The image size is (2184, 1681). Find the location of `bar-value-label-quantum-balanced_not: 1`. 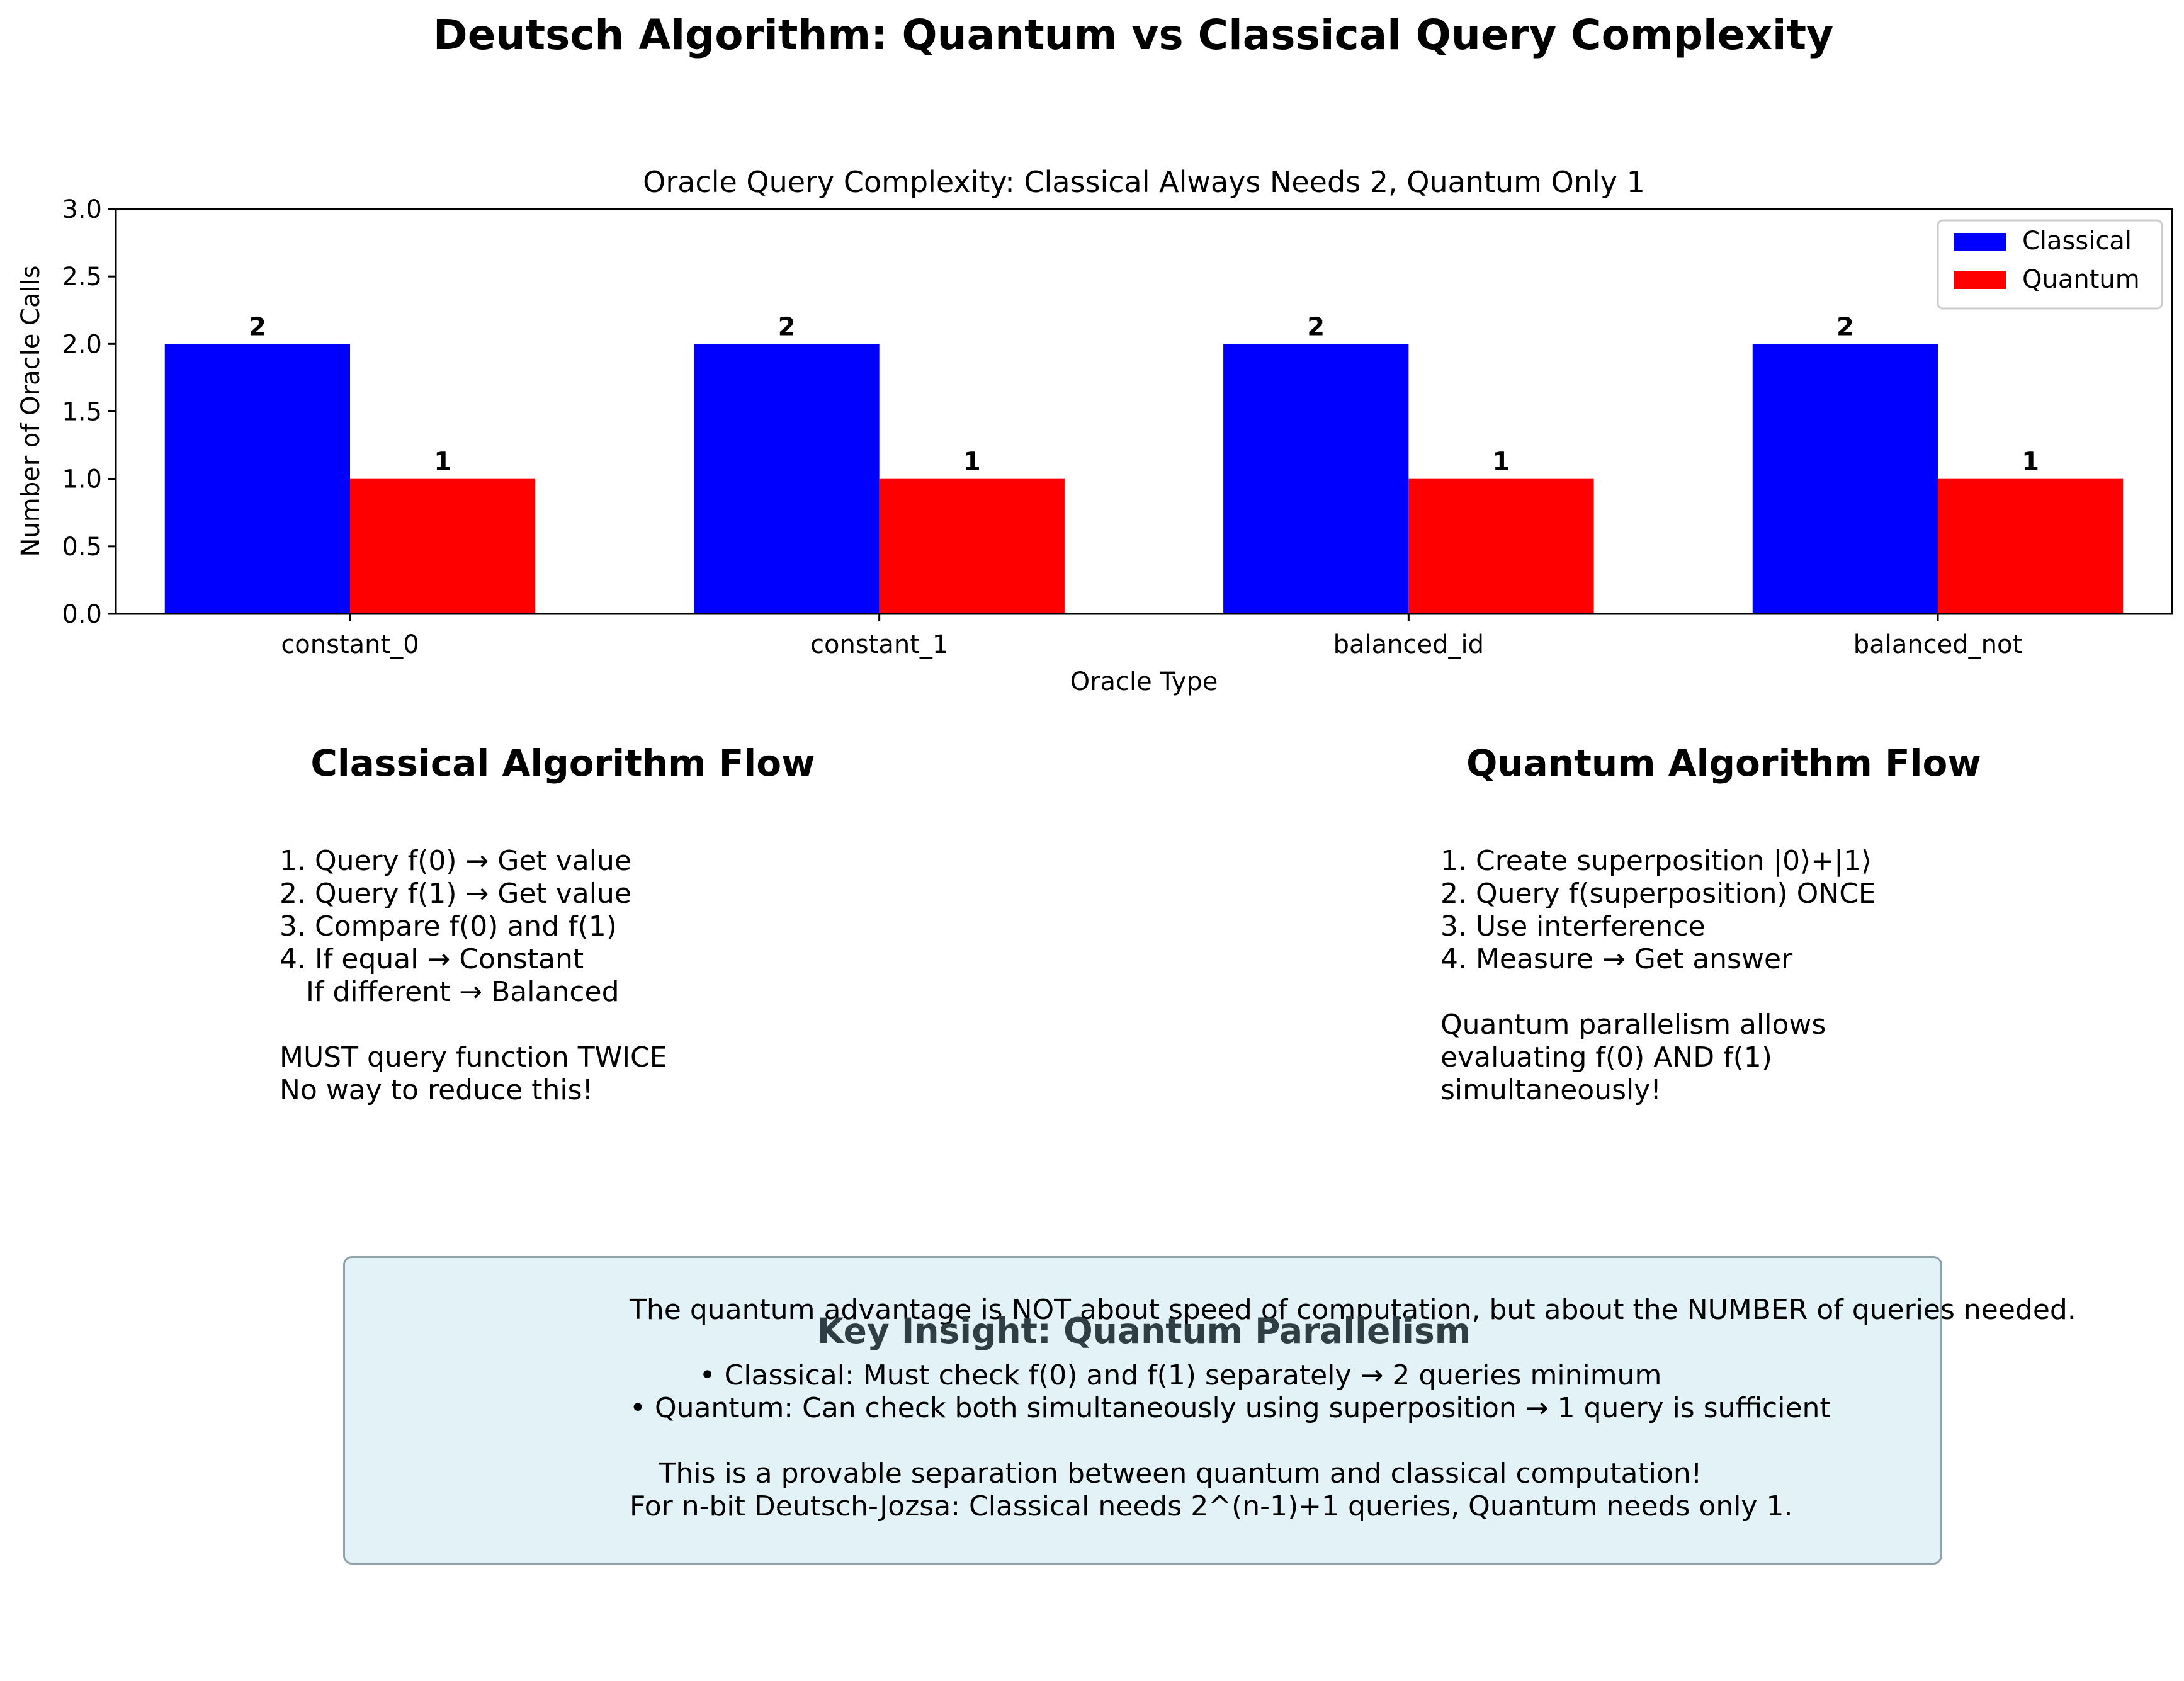

bar-value-label-quantum-balanced_not: 1 is located at coordinates (2031, 462).